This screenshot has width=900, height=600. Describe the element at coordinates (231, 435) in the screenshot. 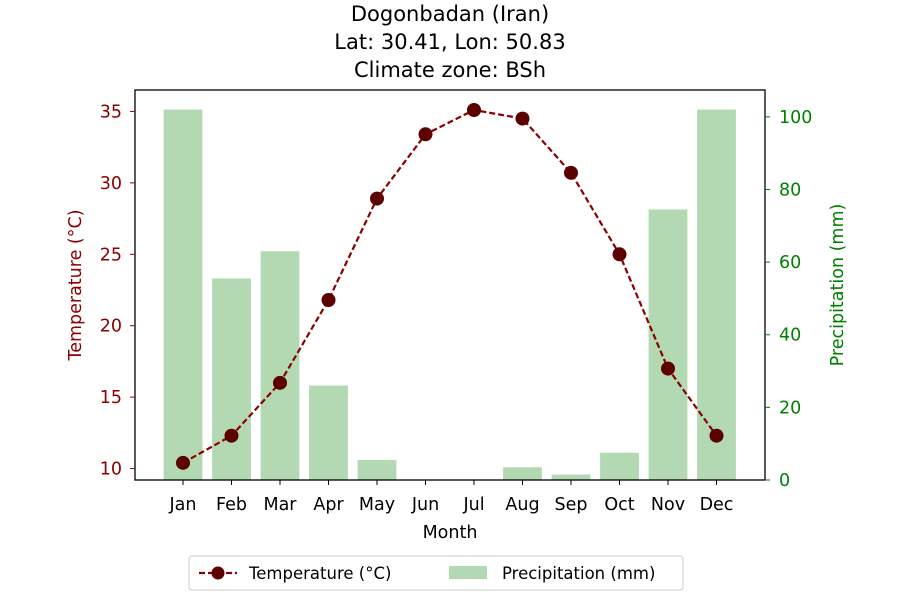

I see `temp-point-feb` at that location.